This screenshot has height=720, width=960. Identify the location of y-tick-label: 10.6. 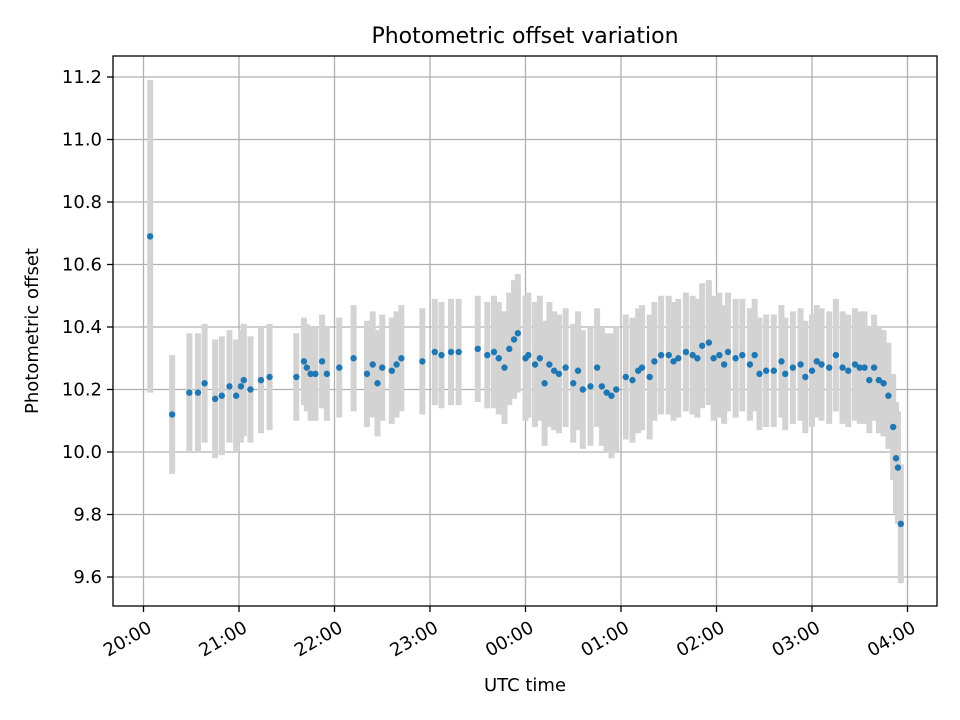
(82, 265).